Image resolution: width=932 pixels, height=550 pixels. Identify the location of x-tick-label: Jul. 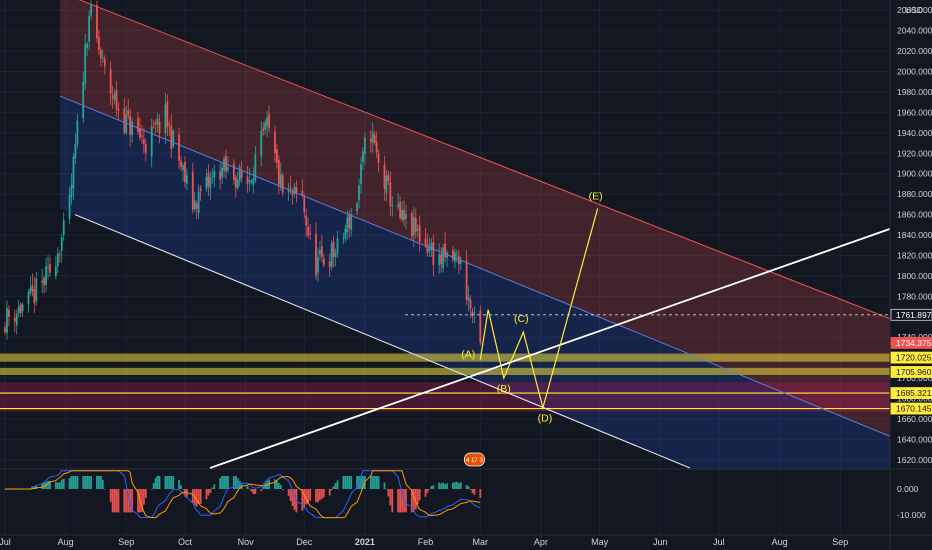
(5, 542).